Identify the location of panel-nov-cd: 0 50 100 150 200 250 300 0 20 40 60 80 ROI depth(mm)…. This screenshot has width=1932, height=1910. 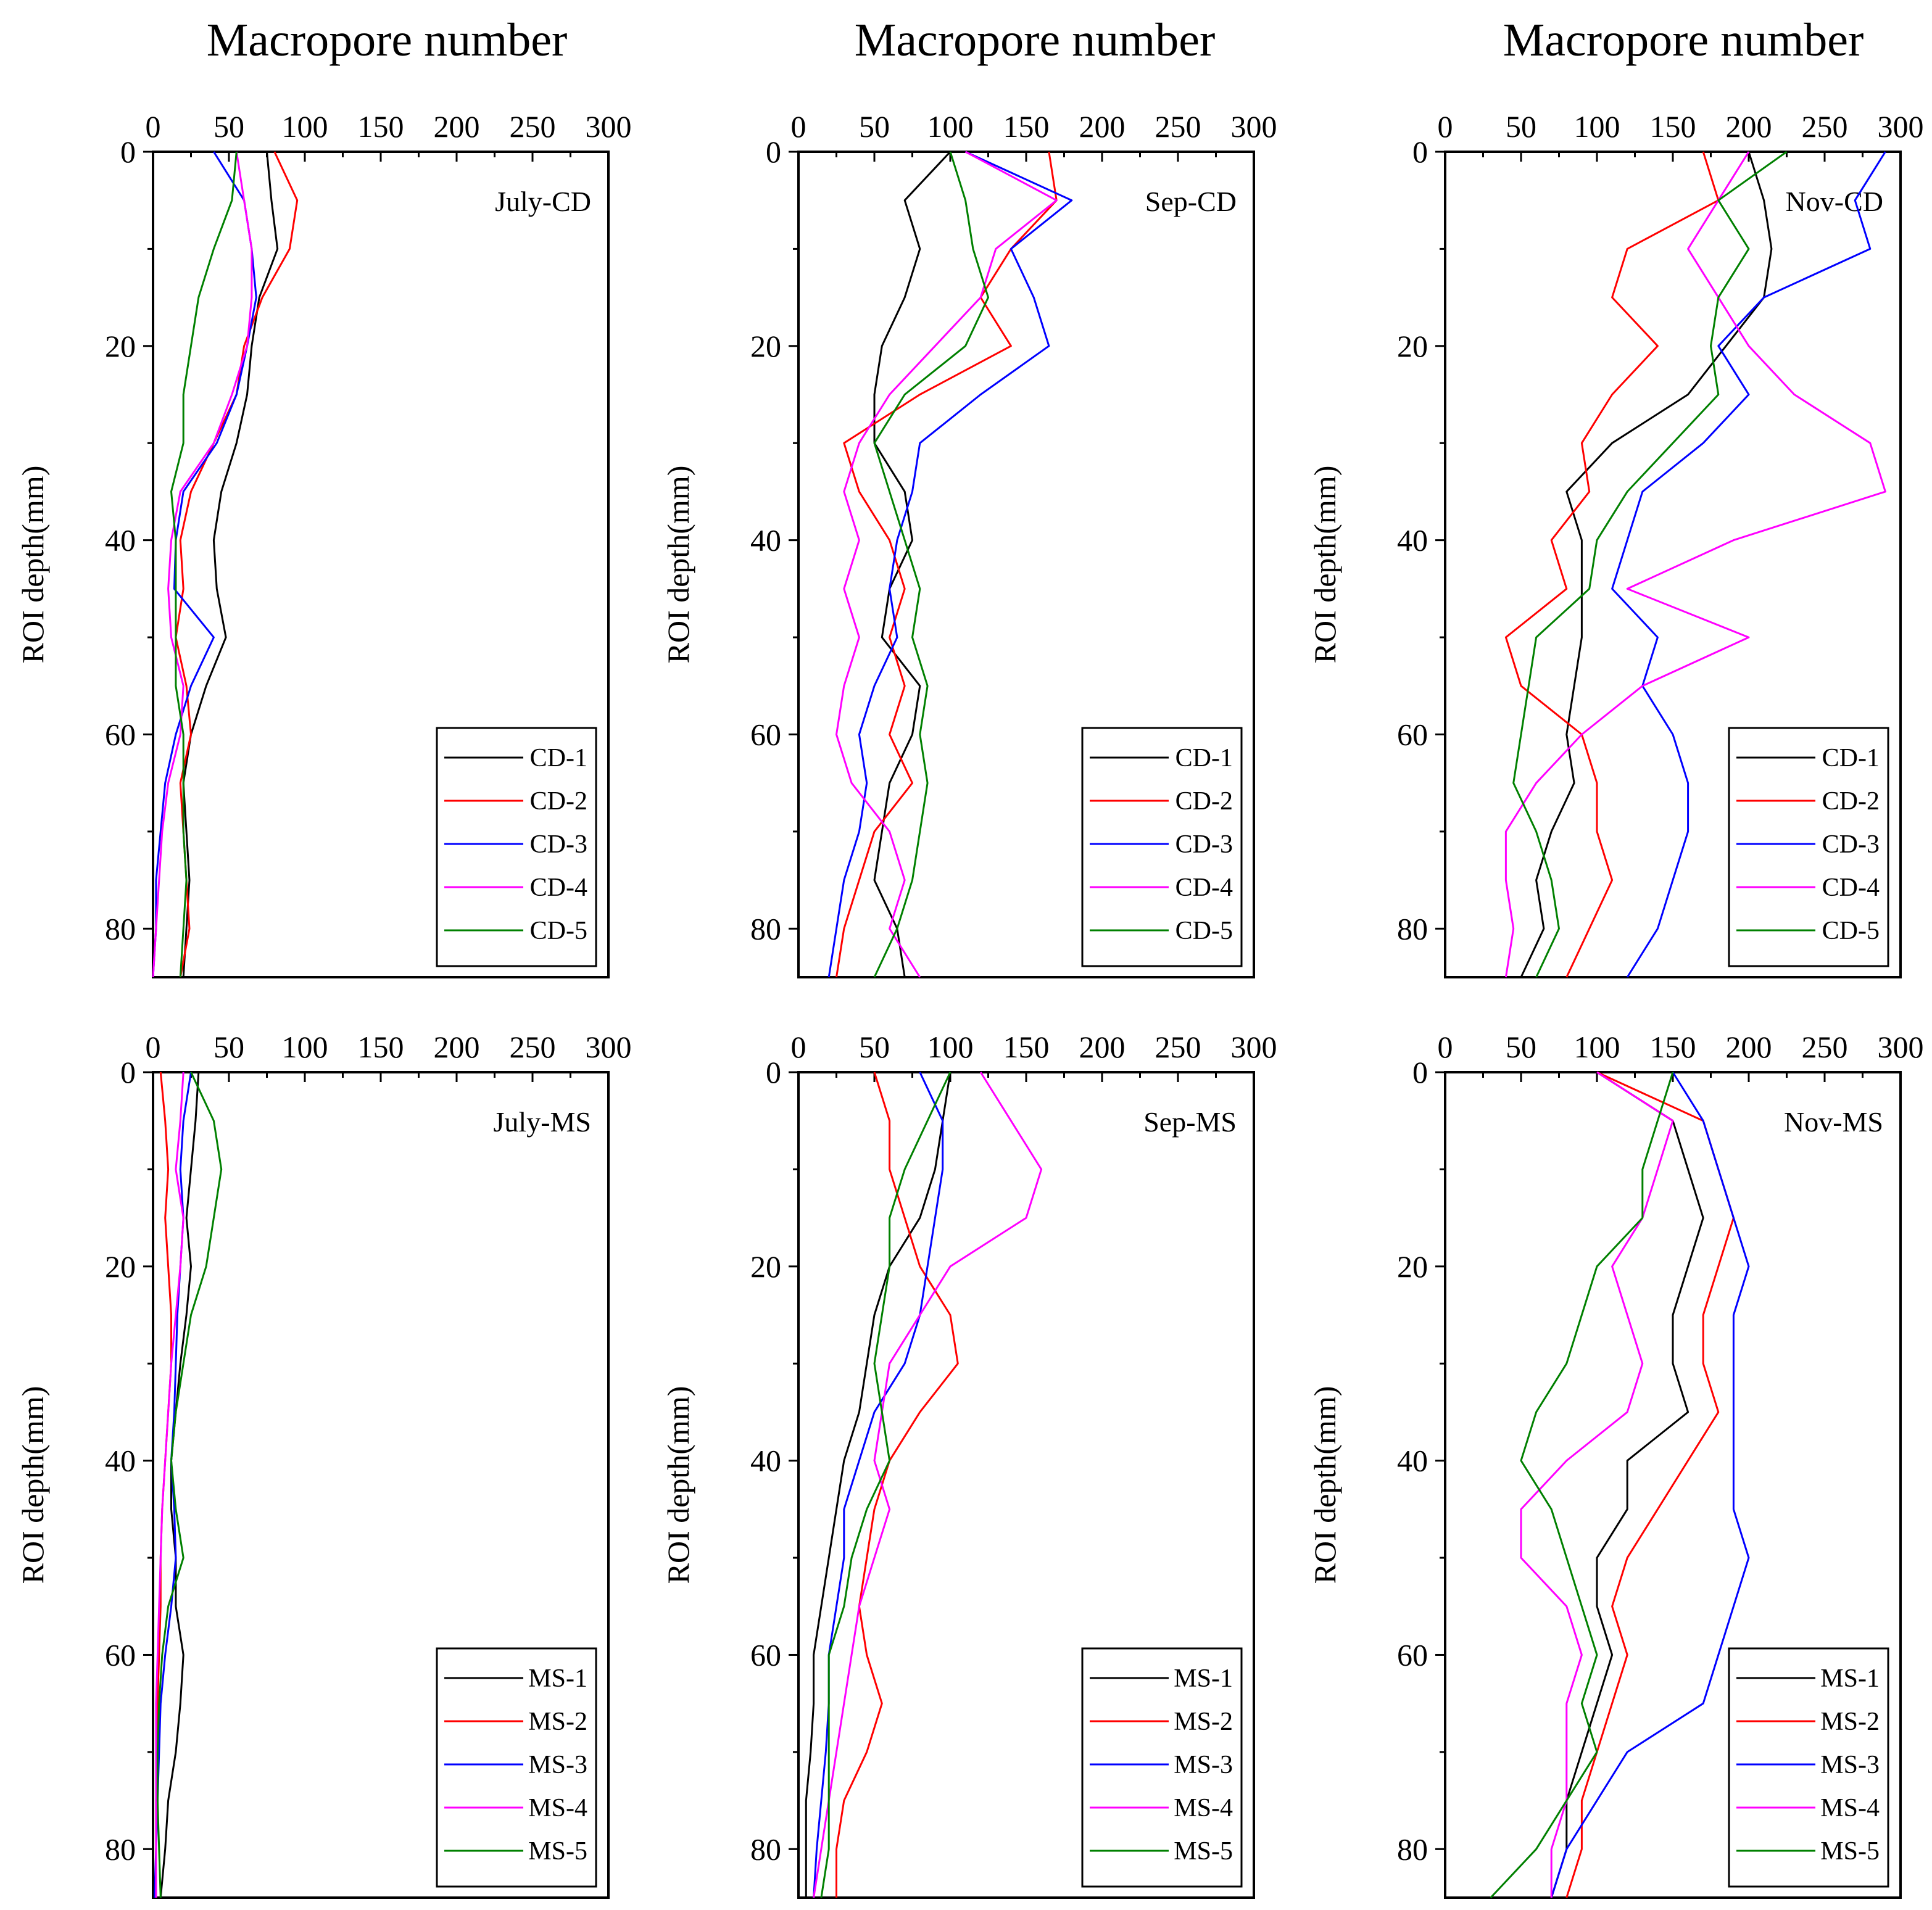
(1616, 543).